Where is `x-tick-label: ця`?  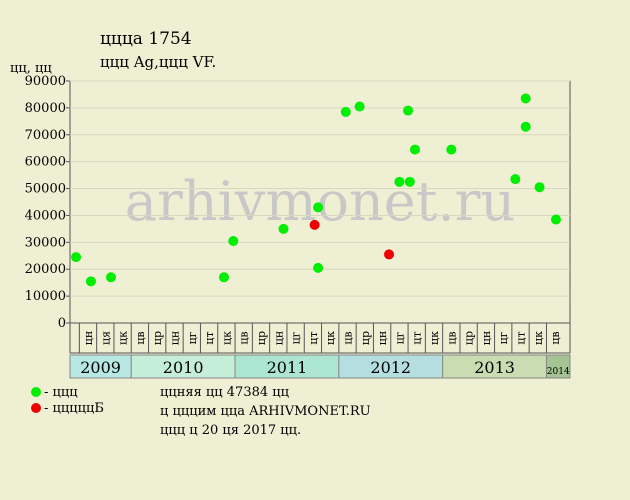
x-tick-label: ця is located at coordinates (105, 338).